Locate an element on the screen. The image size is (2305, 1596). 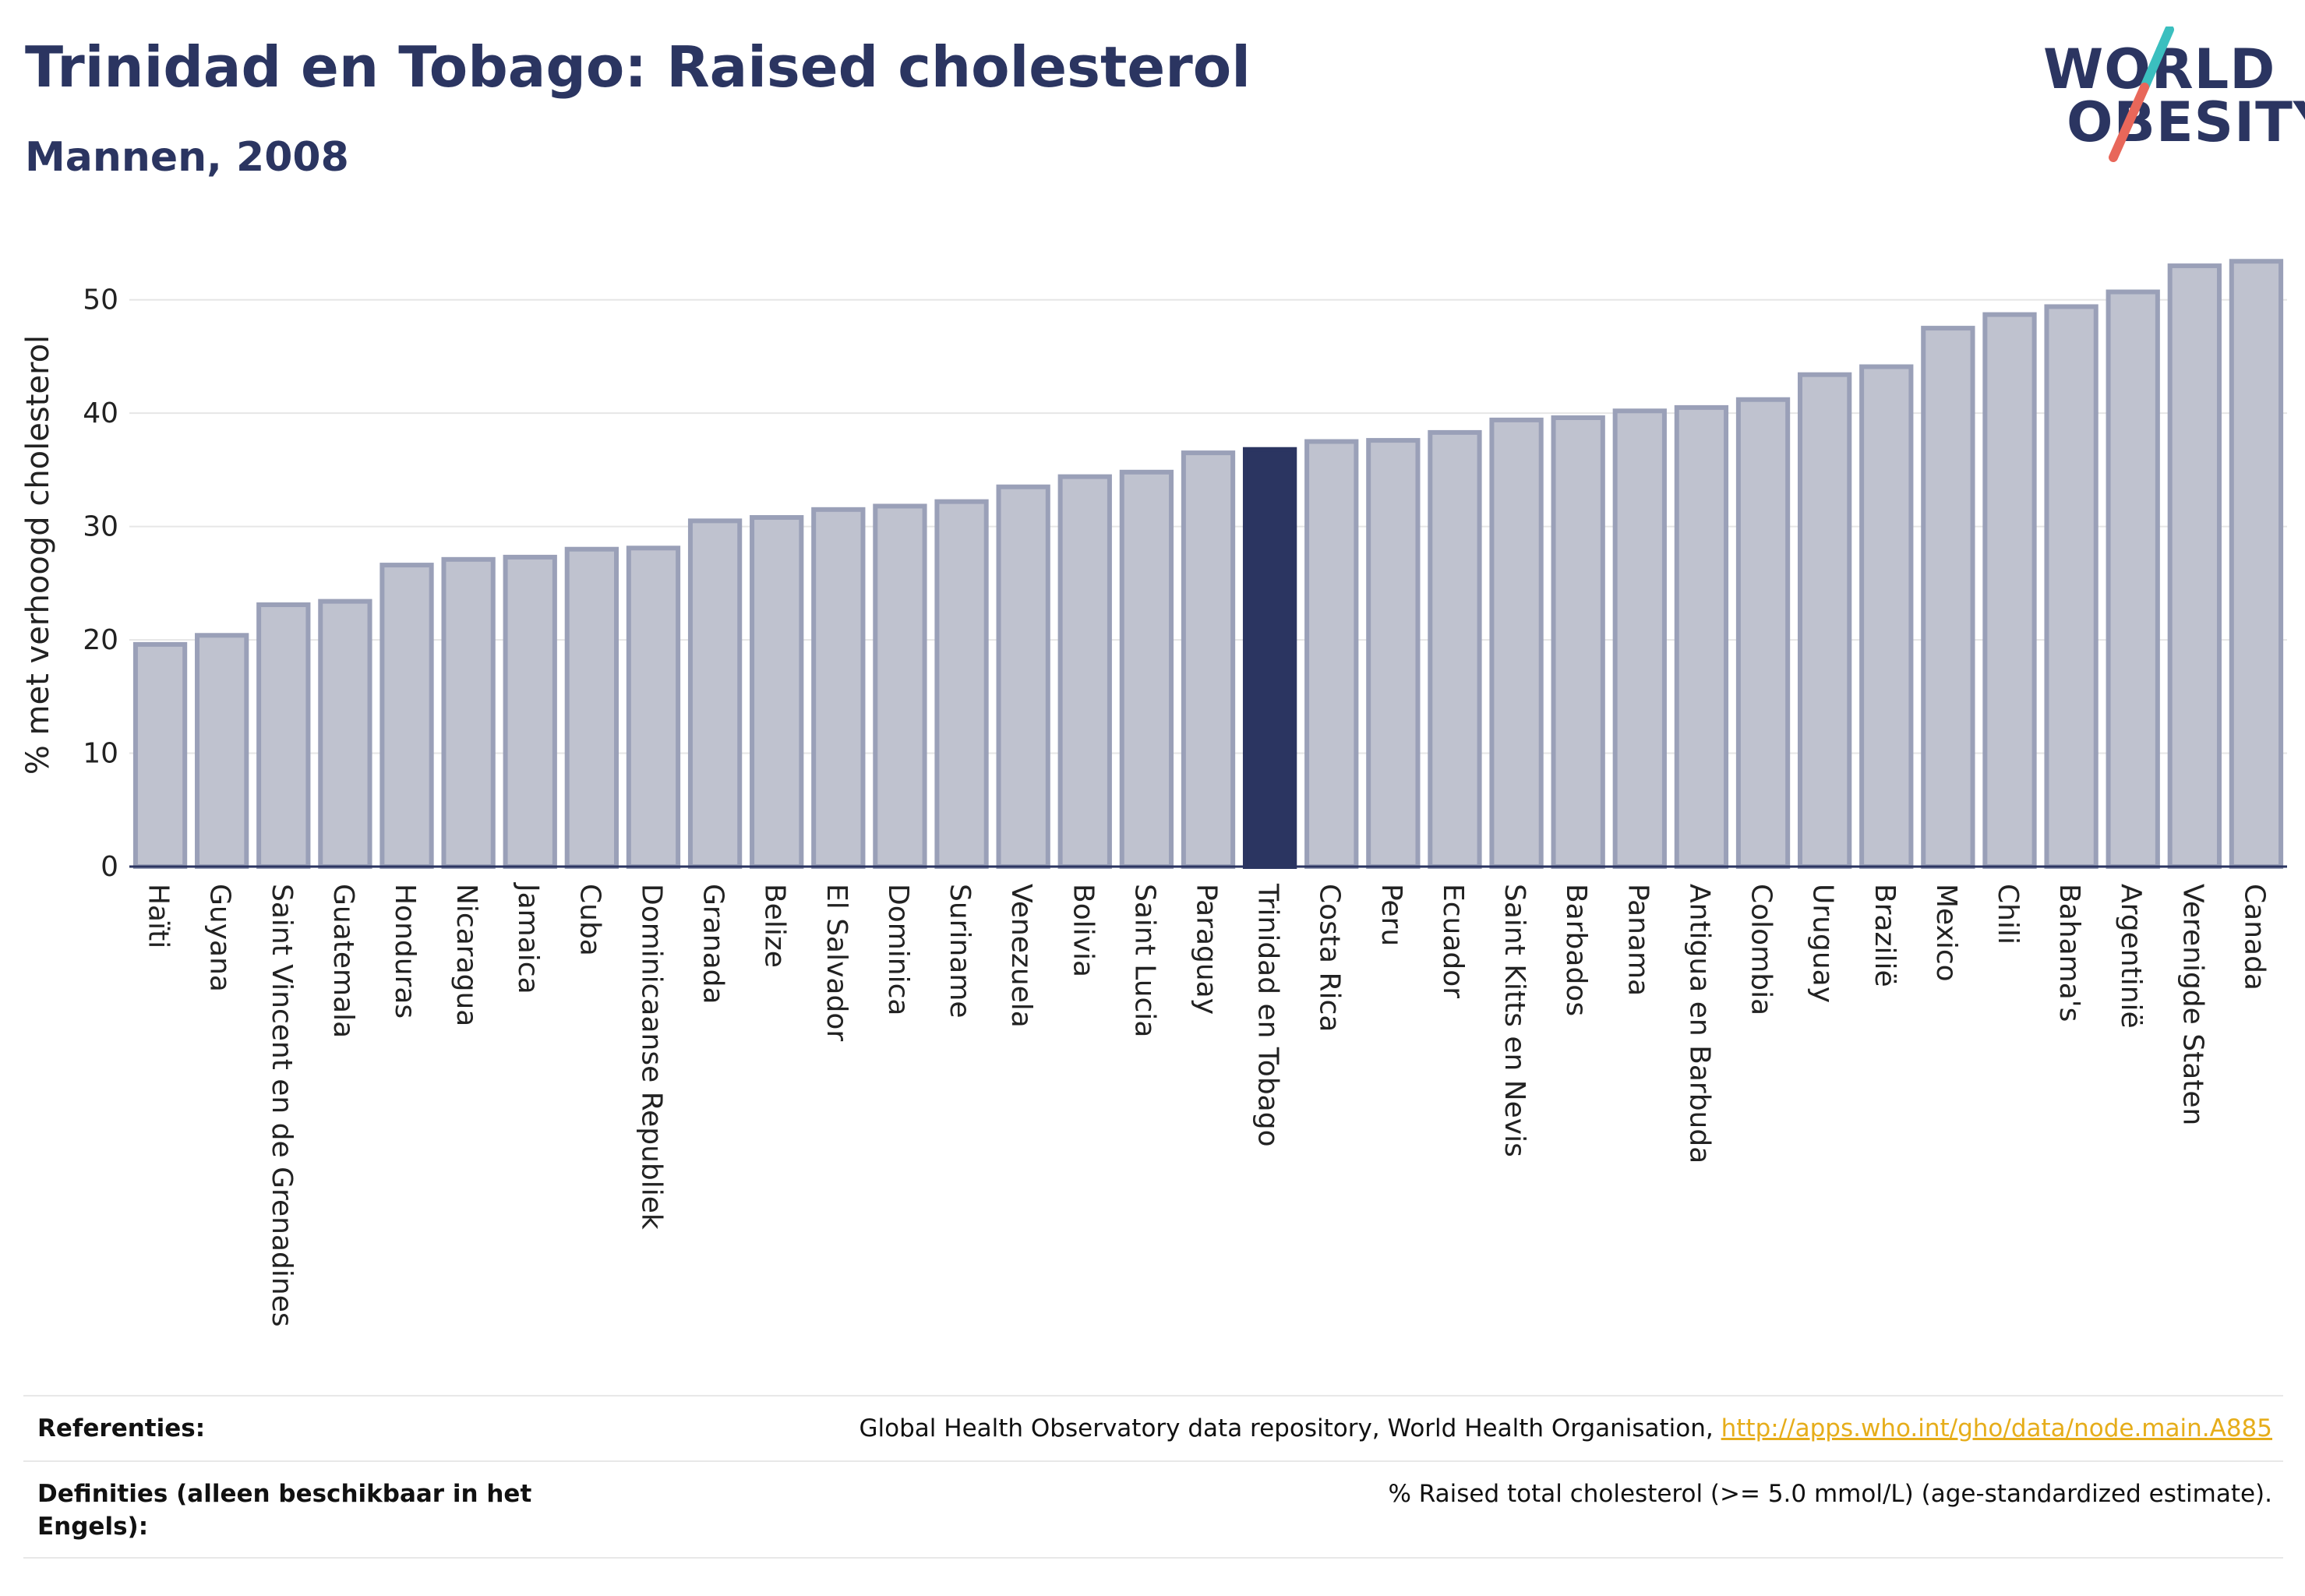
bar-ecuador is located at coordinates (1455, 649).